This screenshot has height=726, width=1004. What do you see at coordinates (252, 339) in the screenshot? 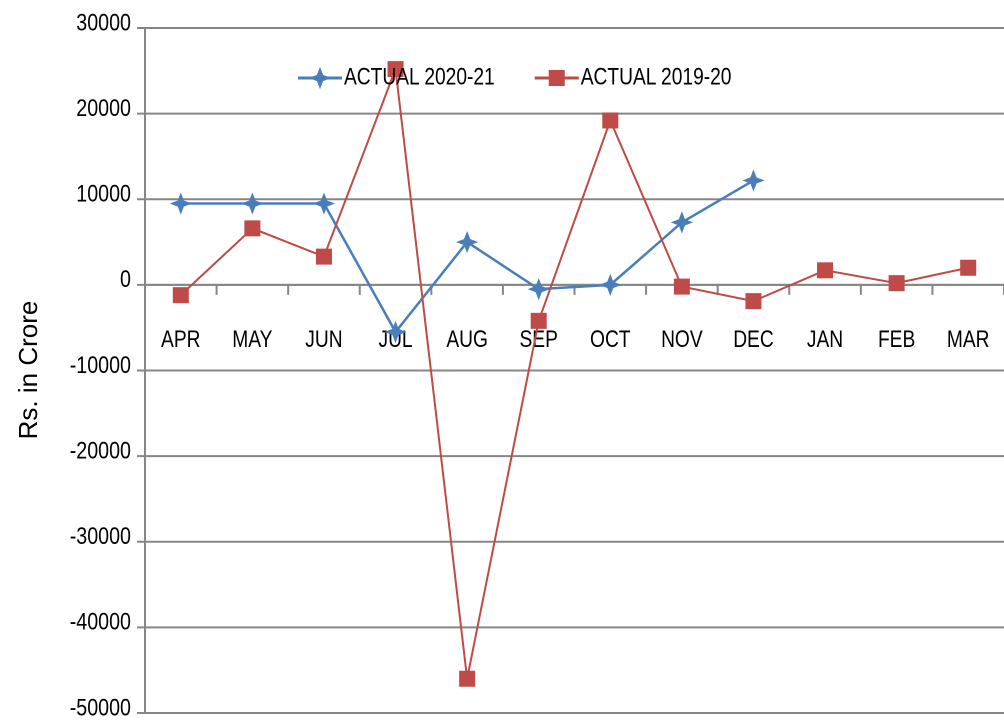
I see `x-tick-label: MAY` at bounding box center [252, 339].